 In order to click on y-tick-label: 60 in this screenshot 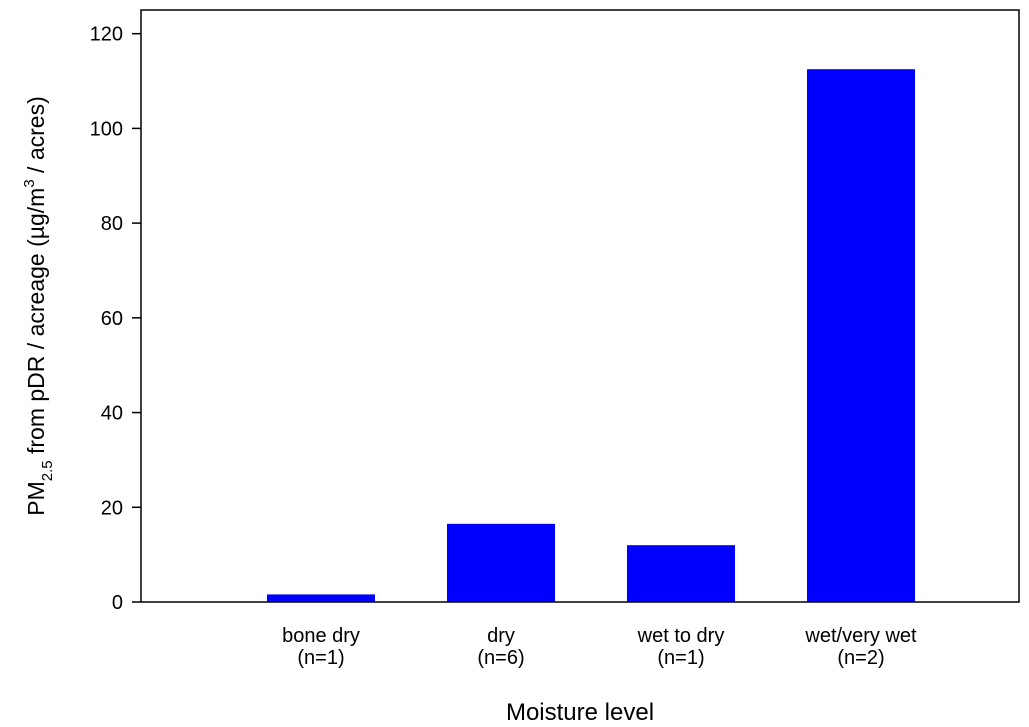, I will do `click(112, 319)`.